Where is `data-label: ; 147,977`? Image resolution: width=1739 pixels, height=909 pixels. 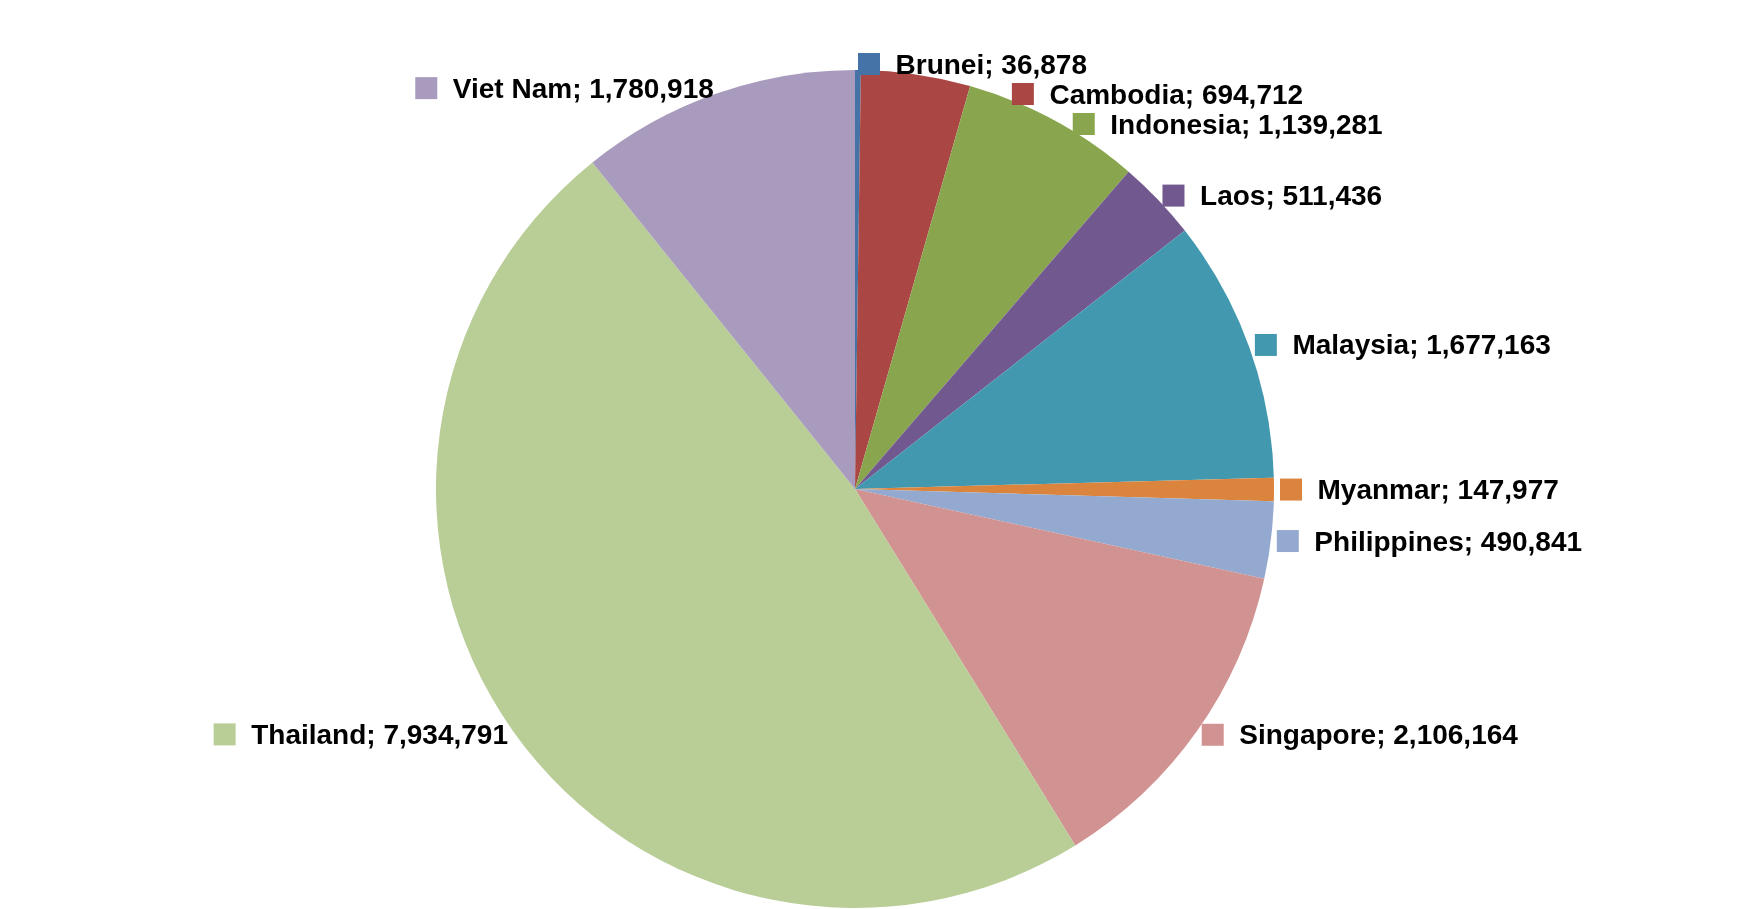 data-label: ; 147,977 is located at coordinates (1499, 490).